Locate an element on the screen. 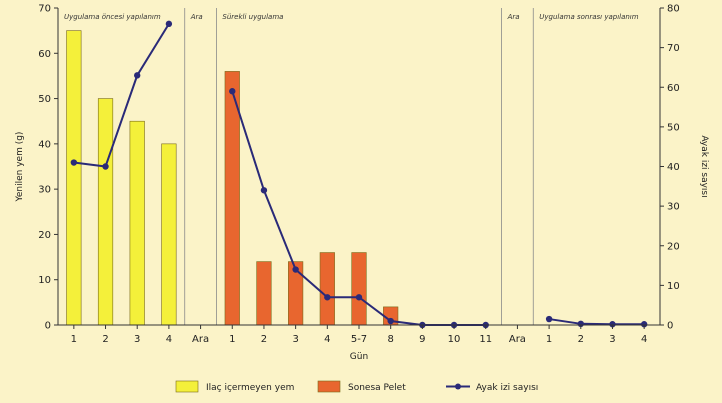 Image resolution: width=722 pixels, height=403 pixels. y-tick-label-right: 50 is located at coordinates (673, 127).